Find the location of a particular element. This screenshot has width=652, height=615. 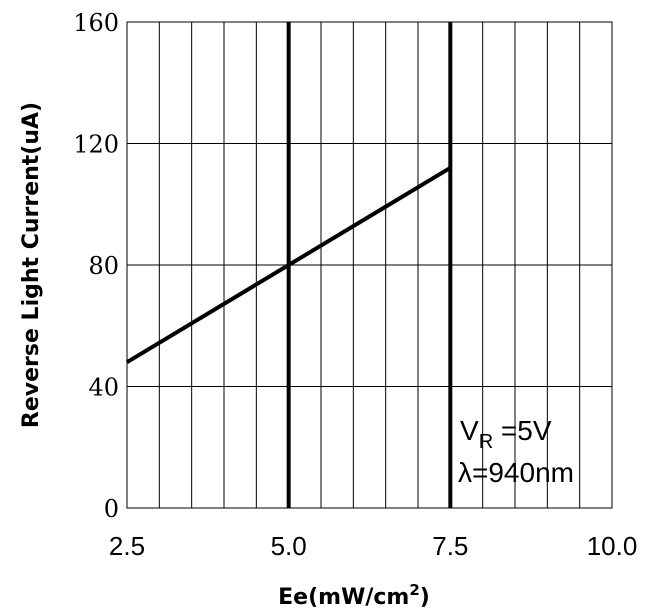

y-tick-label: 160 is located at coordinates (96, 23).